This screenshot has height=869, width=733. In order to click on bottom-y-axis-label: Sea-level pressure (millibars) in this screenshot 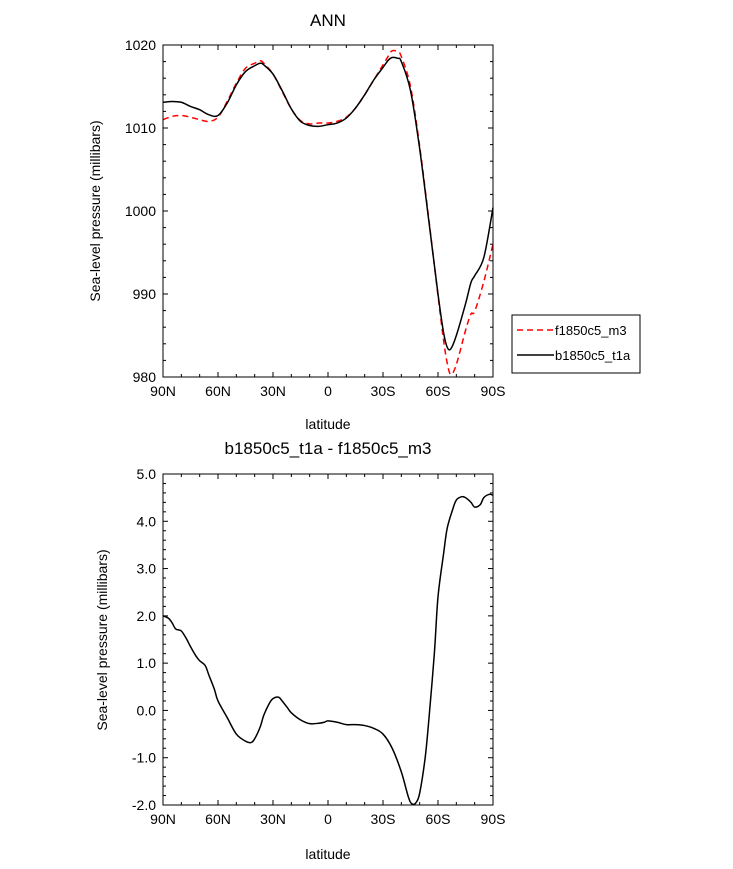, I will do `click(102, 639)`.